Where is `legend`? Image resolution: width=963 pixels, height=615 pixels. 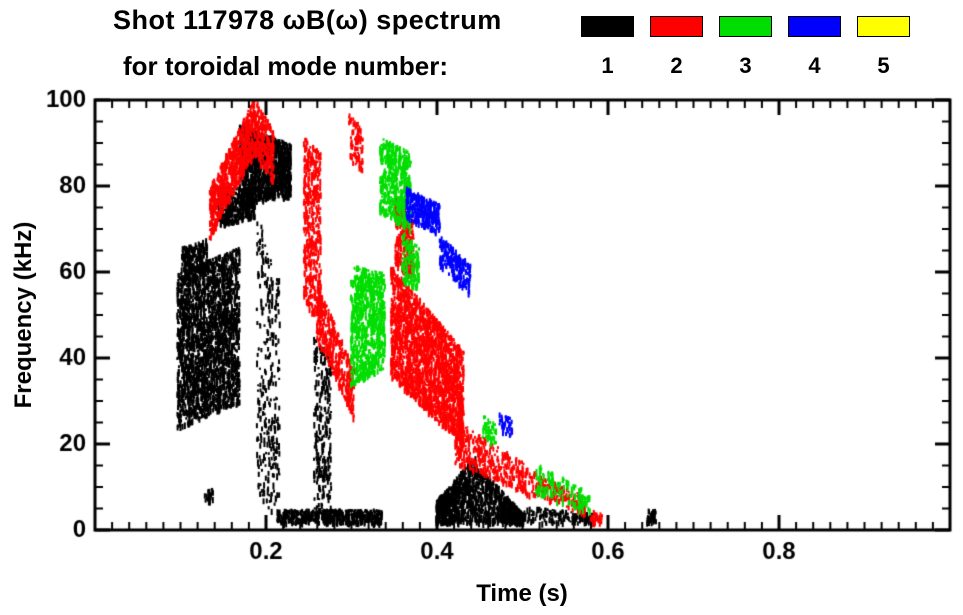
legend is located at coordinates (745, 26).